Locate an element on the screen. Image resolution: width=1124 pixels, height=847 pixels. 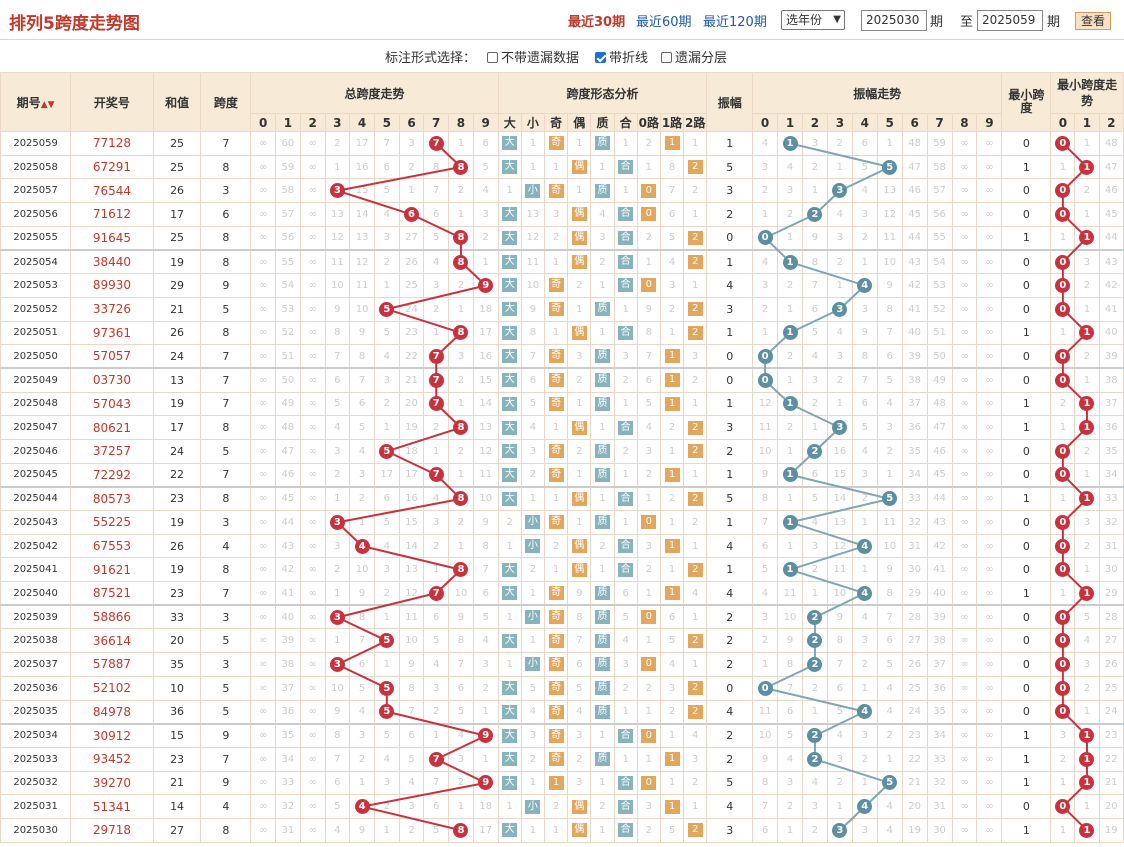
amplitude-cell: 1 is located at coordinates (730, 333).